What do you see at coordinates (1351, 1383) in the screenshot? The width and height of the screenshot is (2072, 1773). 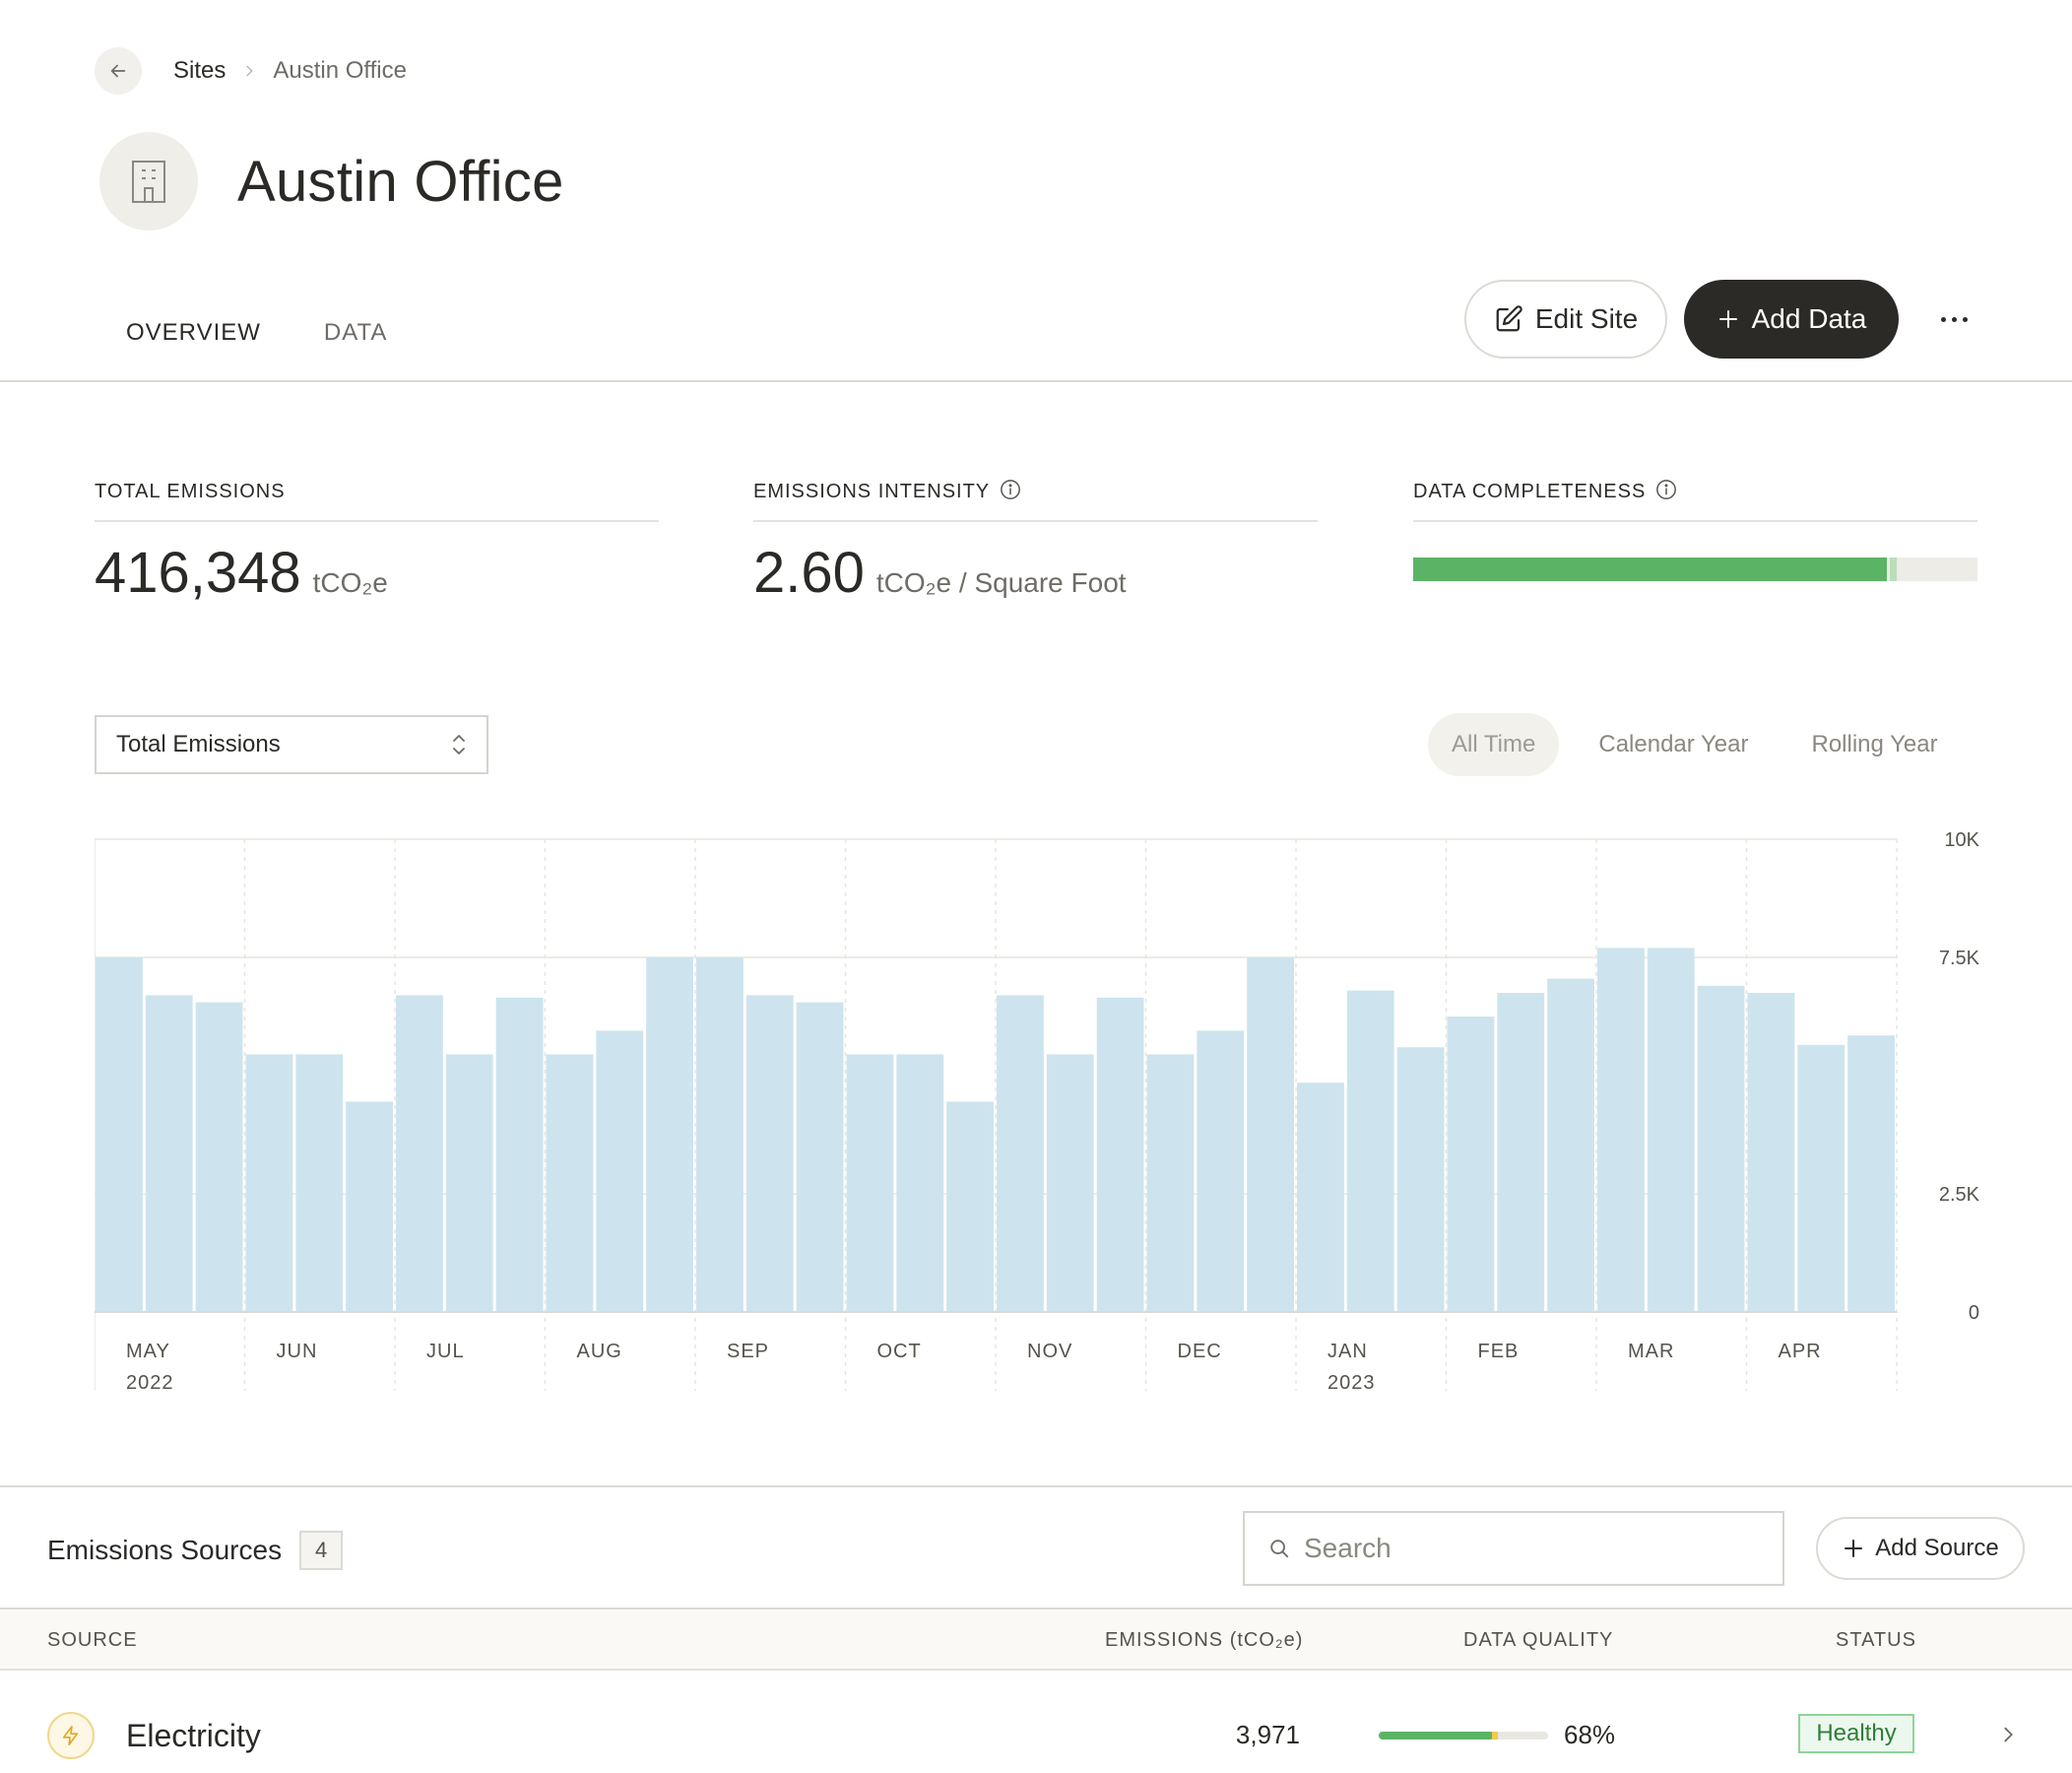 I see `x-year-label: 2023` at bounding box center [1351, 1383].